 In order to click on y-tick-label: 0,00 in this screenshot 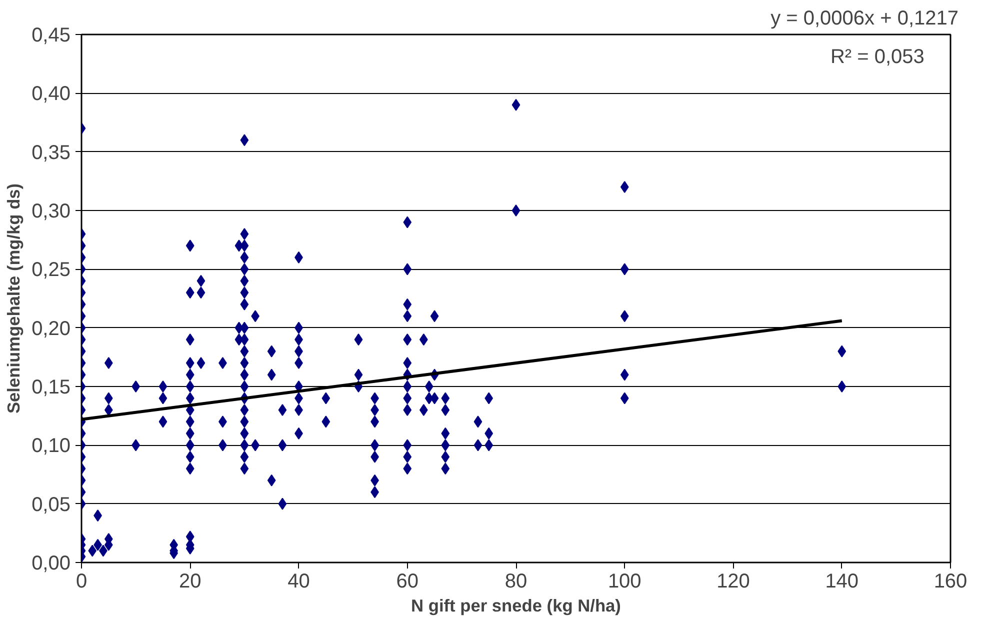, I will do `click(51, 563)`.